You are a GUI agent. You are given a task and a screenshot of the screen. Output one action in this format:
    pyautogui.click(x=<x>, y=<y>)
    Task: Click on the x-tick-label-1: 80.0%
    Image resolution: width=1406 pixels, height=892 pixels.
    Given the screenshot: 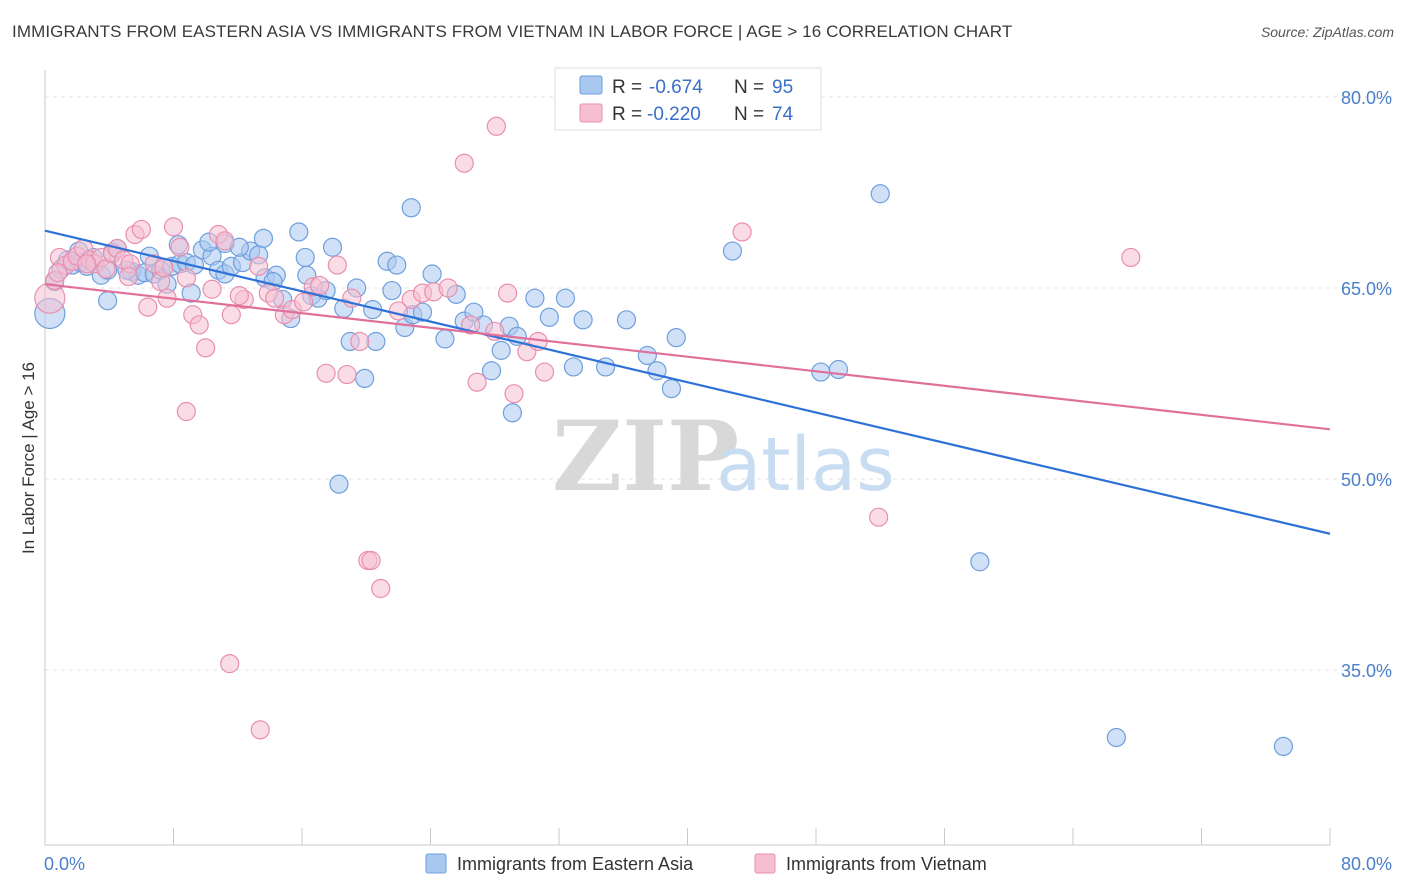 What is the action you would take?
    pyautogui.click(x=1366, y=864)
    